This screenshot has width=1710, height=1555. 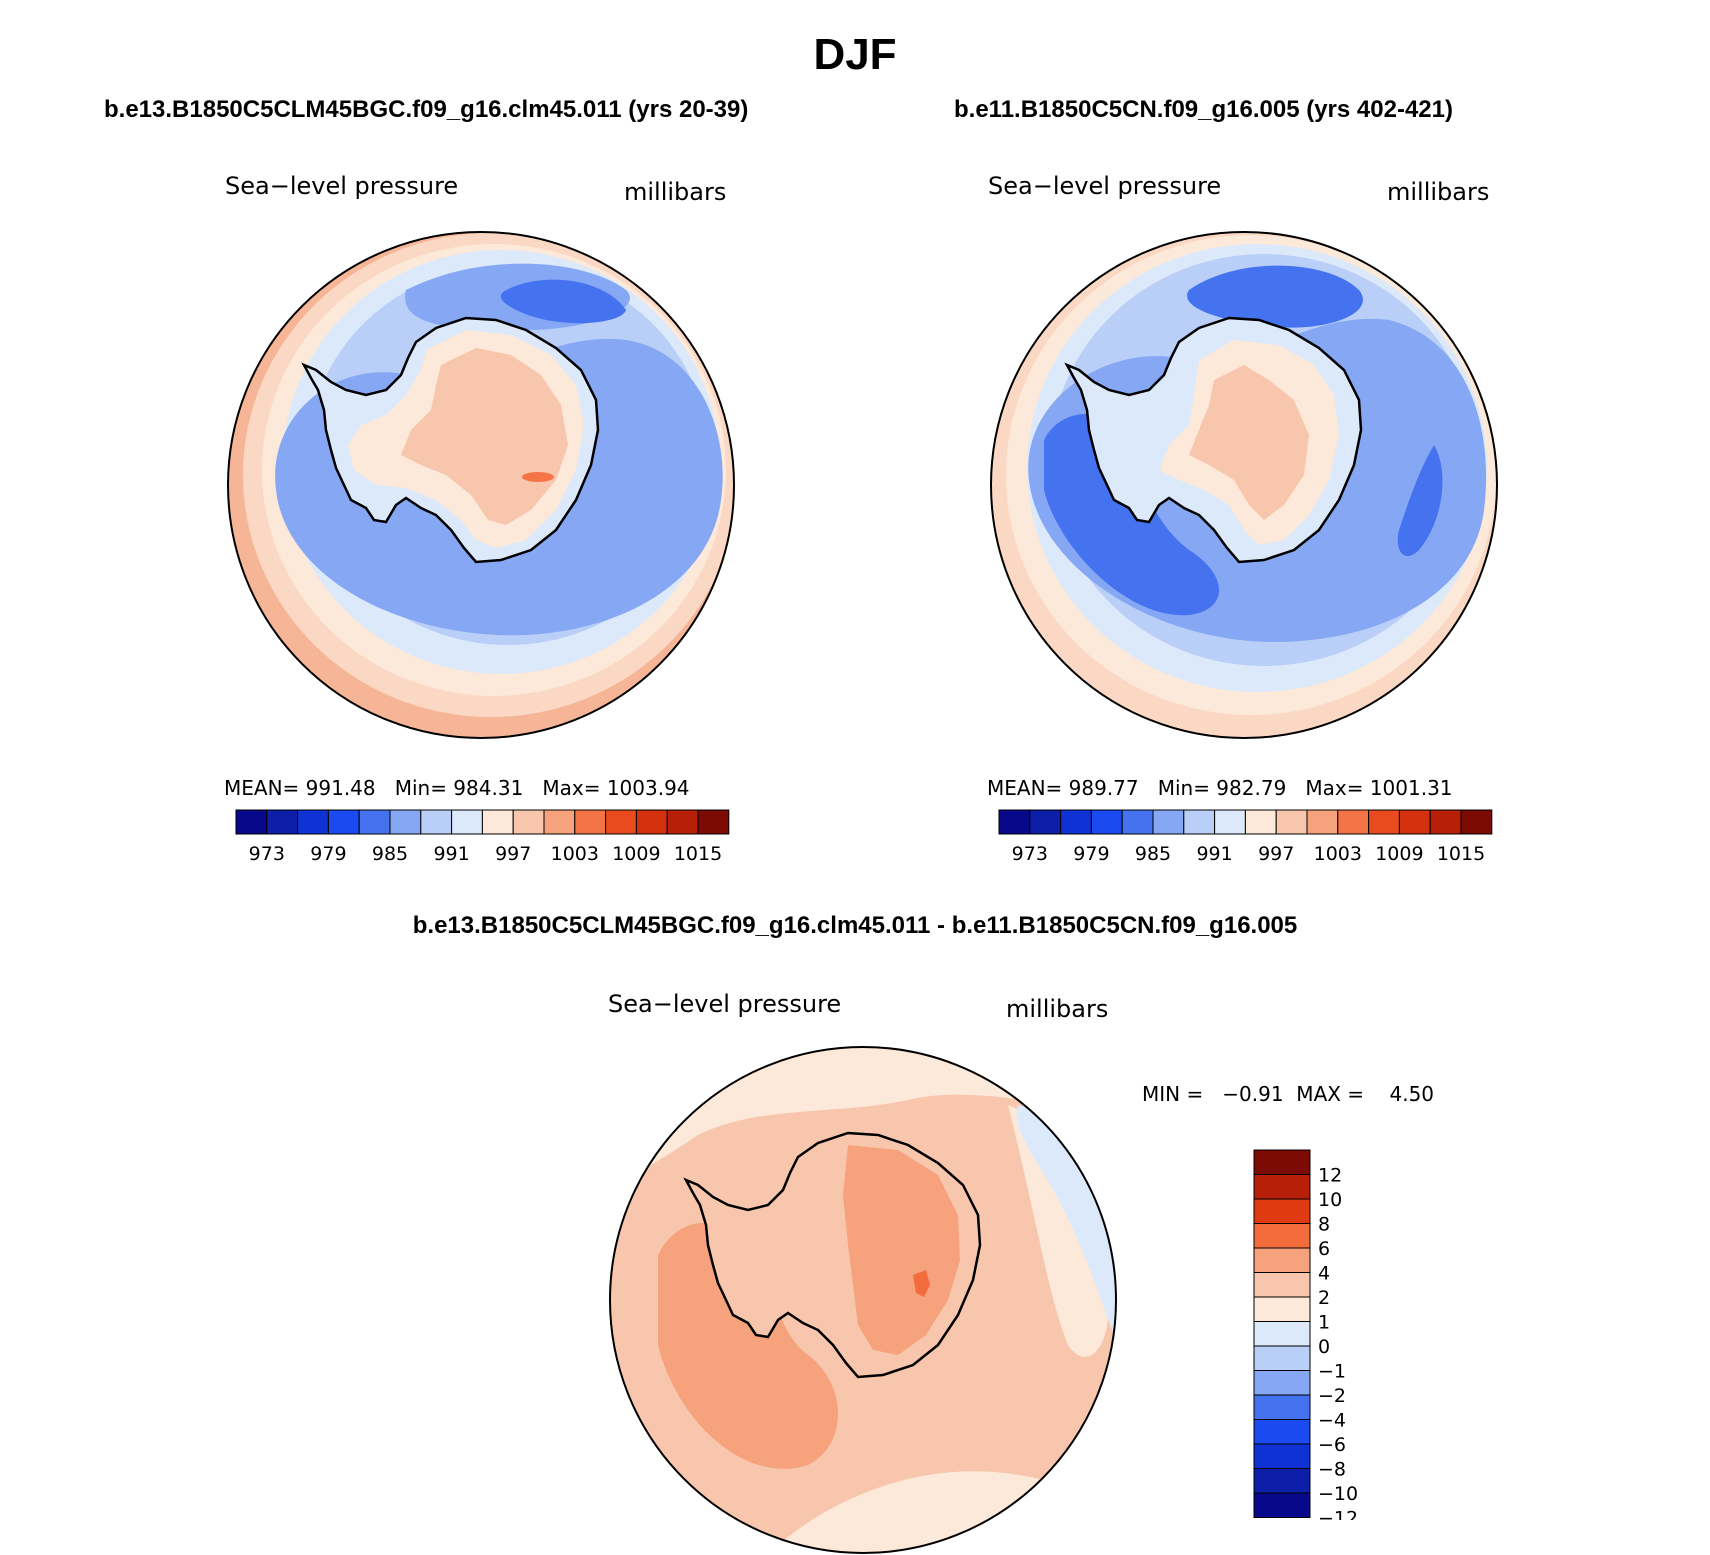 What do you see at coordinates (1324, 1274) in the screenshot?
I see `colorbar-tick-label: 4` at bounding box center [1324, 1274].